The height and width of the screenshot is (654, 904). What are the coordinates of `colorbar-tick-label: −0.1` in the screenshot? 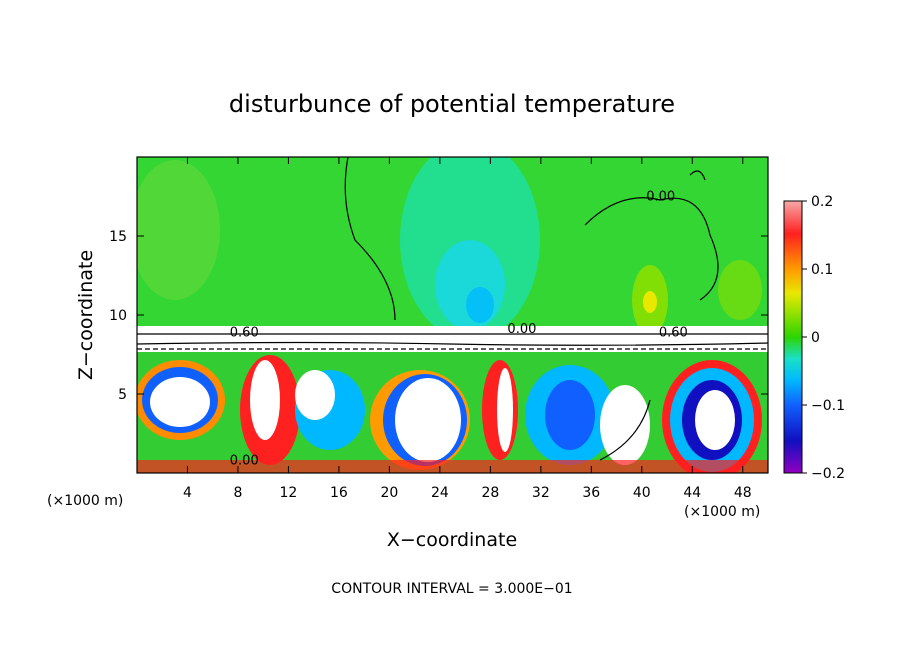 It's located at (828, 406).